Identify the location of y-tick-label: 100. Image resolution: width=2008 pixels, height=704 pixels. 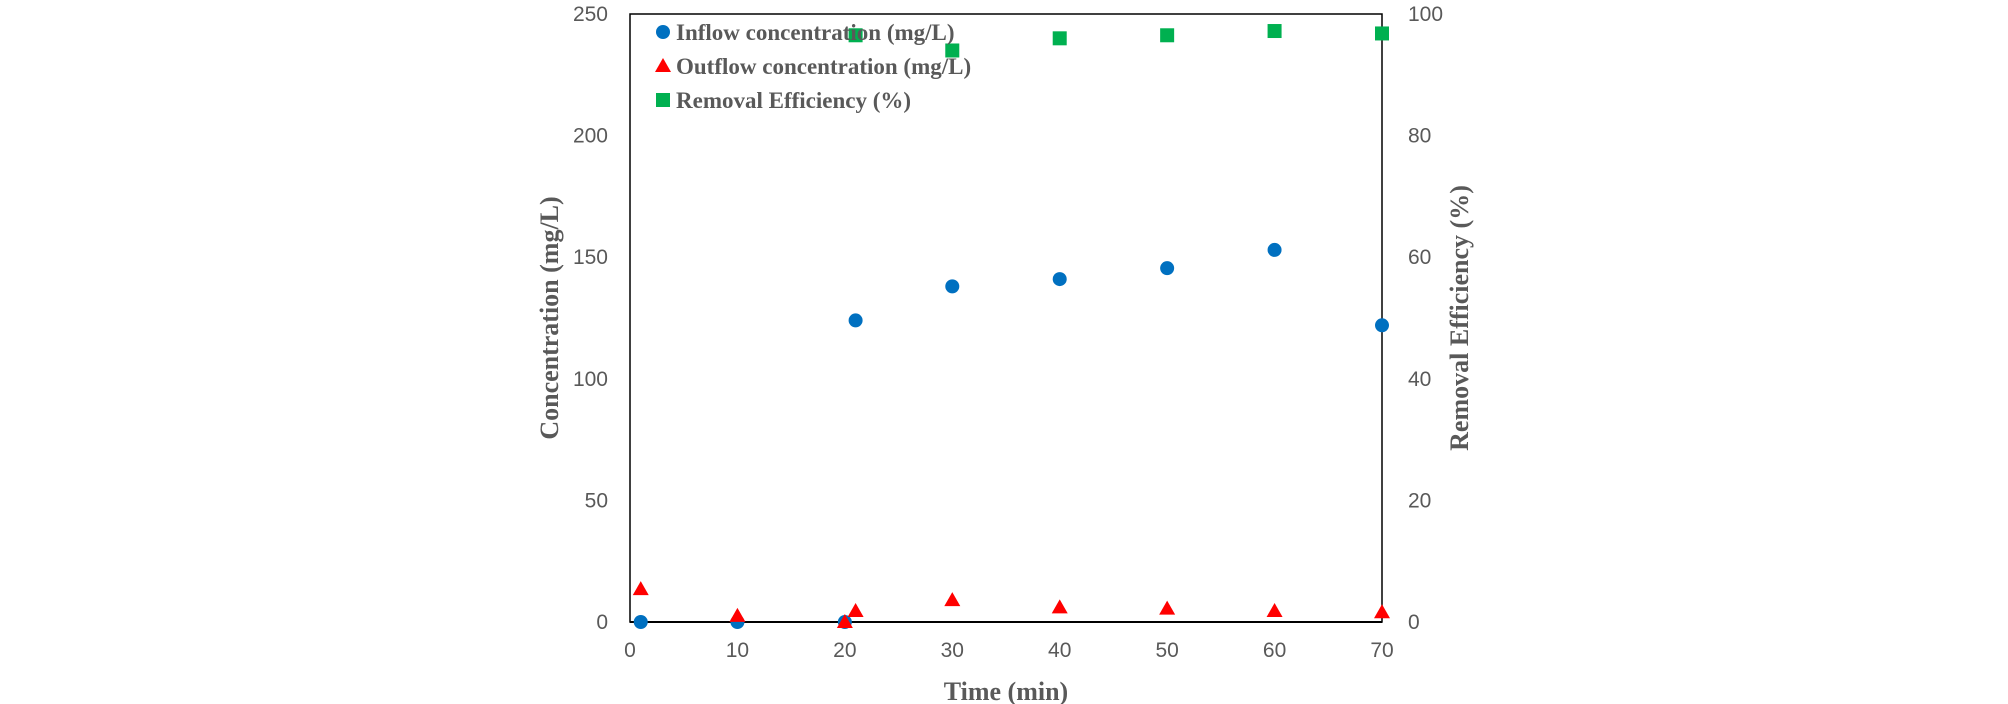
(590, 379).